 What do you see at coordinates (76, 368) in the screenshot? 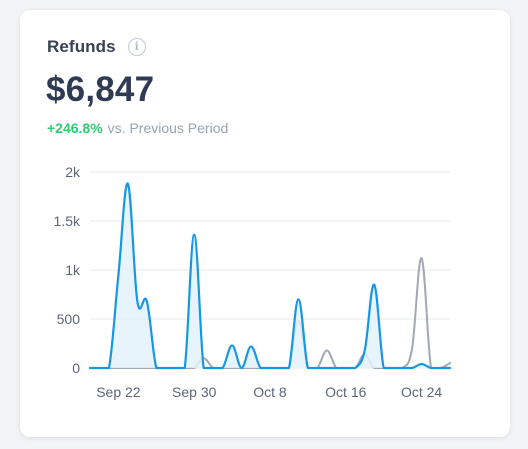
I see `y-tick-label: 0` at bounding box center [76, 368].